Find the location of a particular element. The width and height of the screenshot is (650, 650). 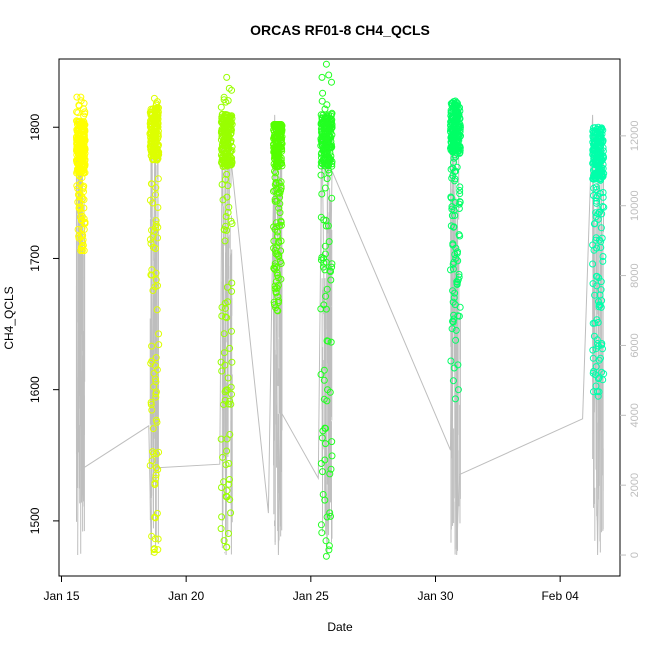

series-rf07 is located at coordinates (598, 261).